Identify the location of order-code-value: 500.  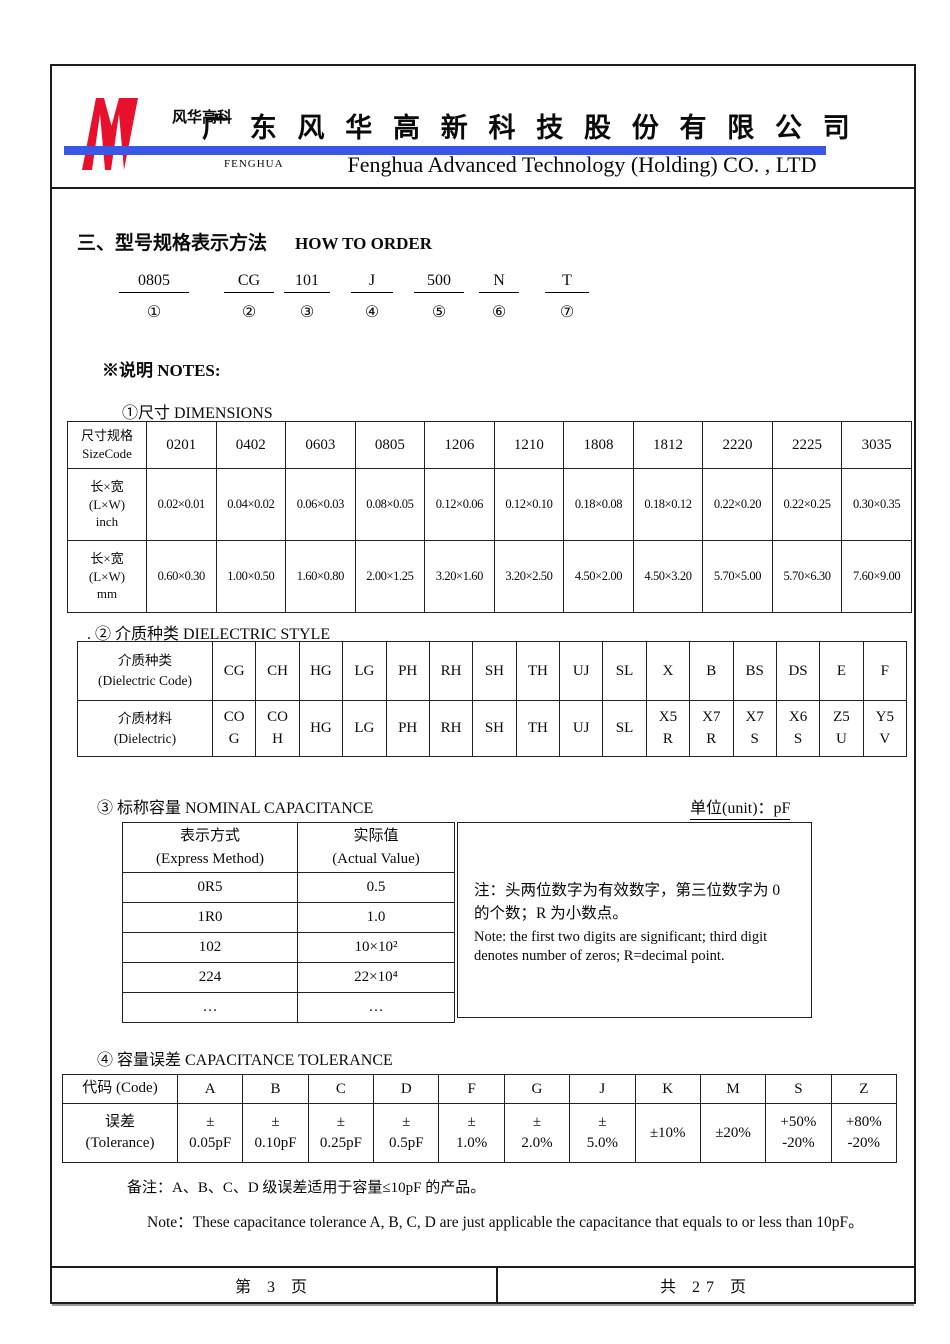
(439, 282).